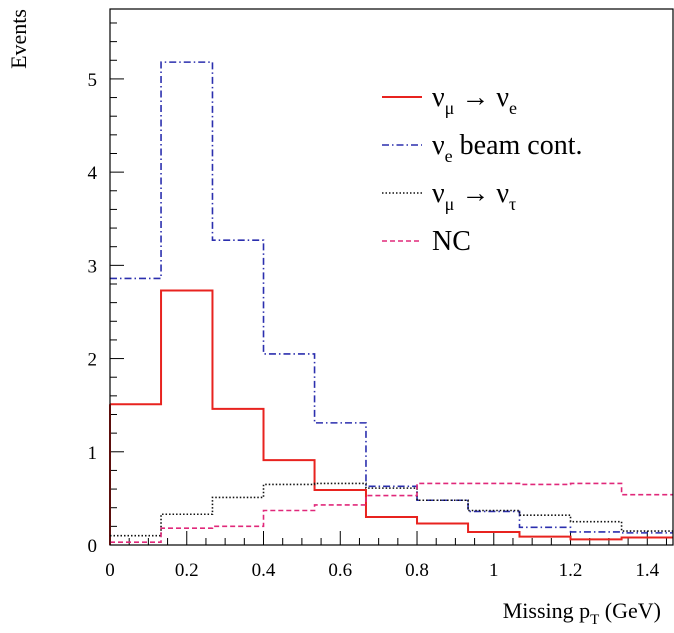  Describe the element at coordinates (630, 610) in the screenshot. I see `x-axis-title-unit: (GeV)` at that location.